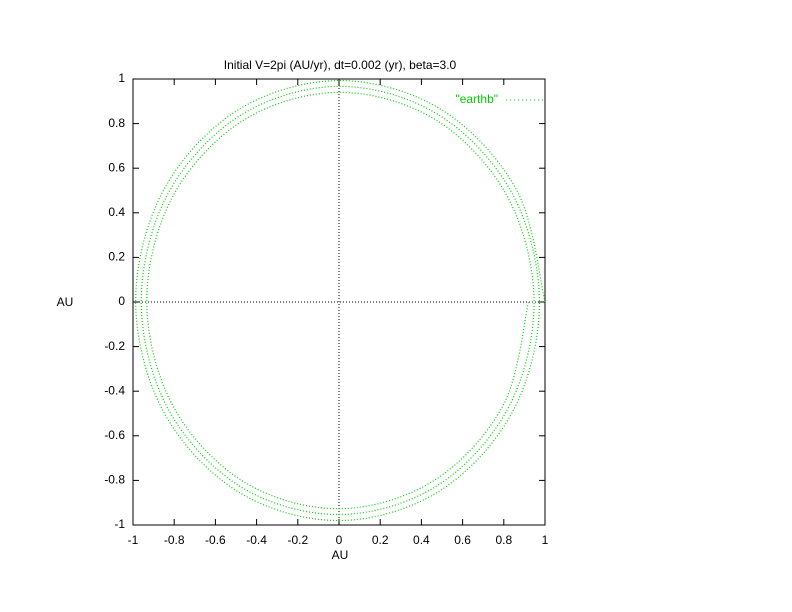 This screenshot has width=792, height=612. What do you see at coordinates (339, 540) in the screenshot?
I see `x-tick-label: 0` at bounding box center [339, 540].